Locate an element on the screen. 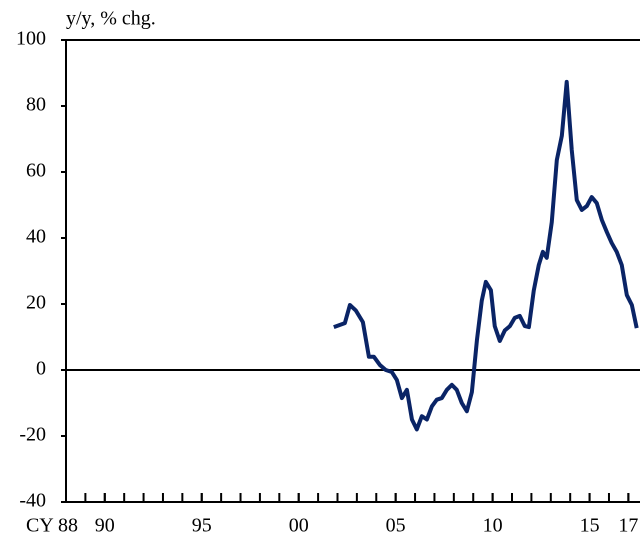 The image size is (641, 545). x-tick-label: CY 88 is located at coordinates (52, 526).